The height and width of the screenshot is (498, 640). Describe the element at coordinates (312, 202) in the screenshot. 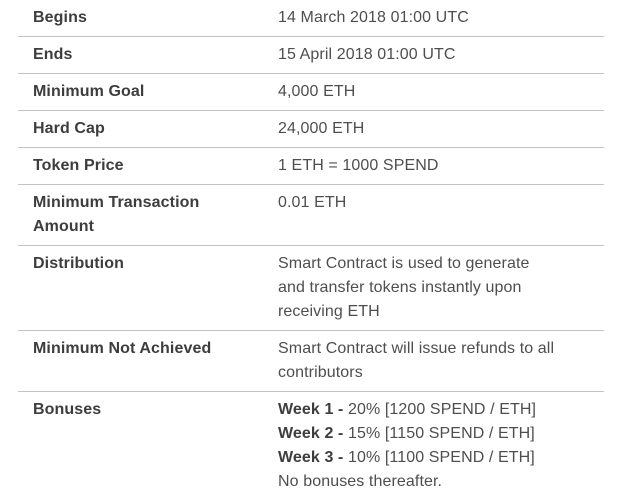

I see `value-line: 0.01 ETH` at that location.